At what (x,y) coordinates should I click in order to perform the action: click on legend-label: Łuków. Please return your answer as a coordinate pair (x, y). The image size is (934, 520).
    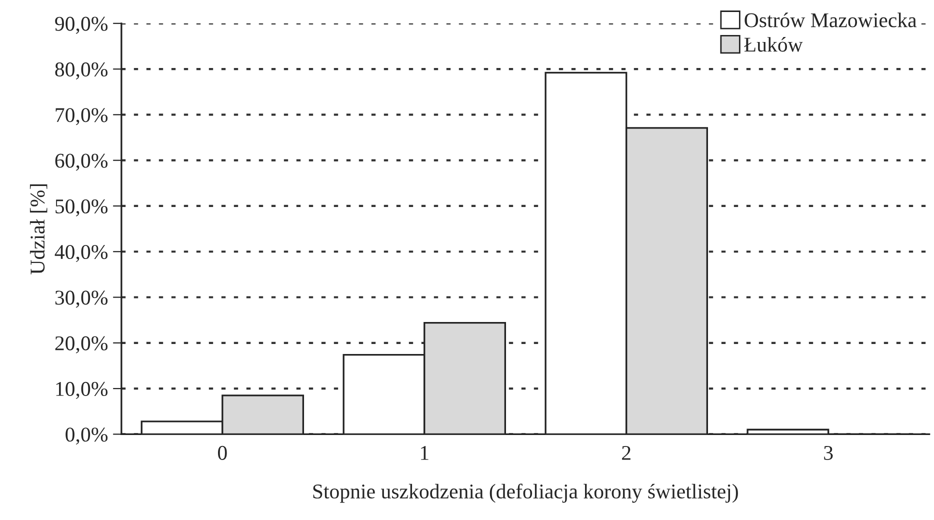
    Looking at the image, I should click on (773, 44).